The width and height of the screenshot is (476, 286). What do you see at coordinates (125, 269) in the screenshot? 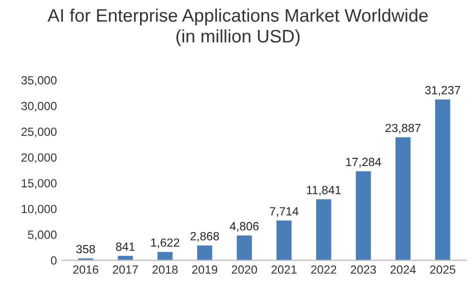
I see `x-tick-label: 2017` at bounding box center [125, 269].